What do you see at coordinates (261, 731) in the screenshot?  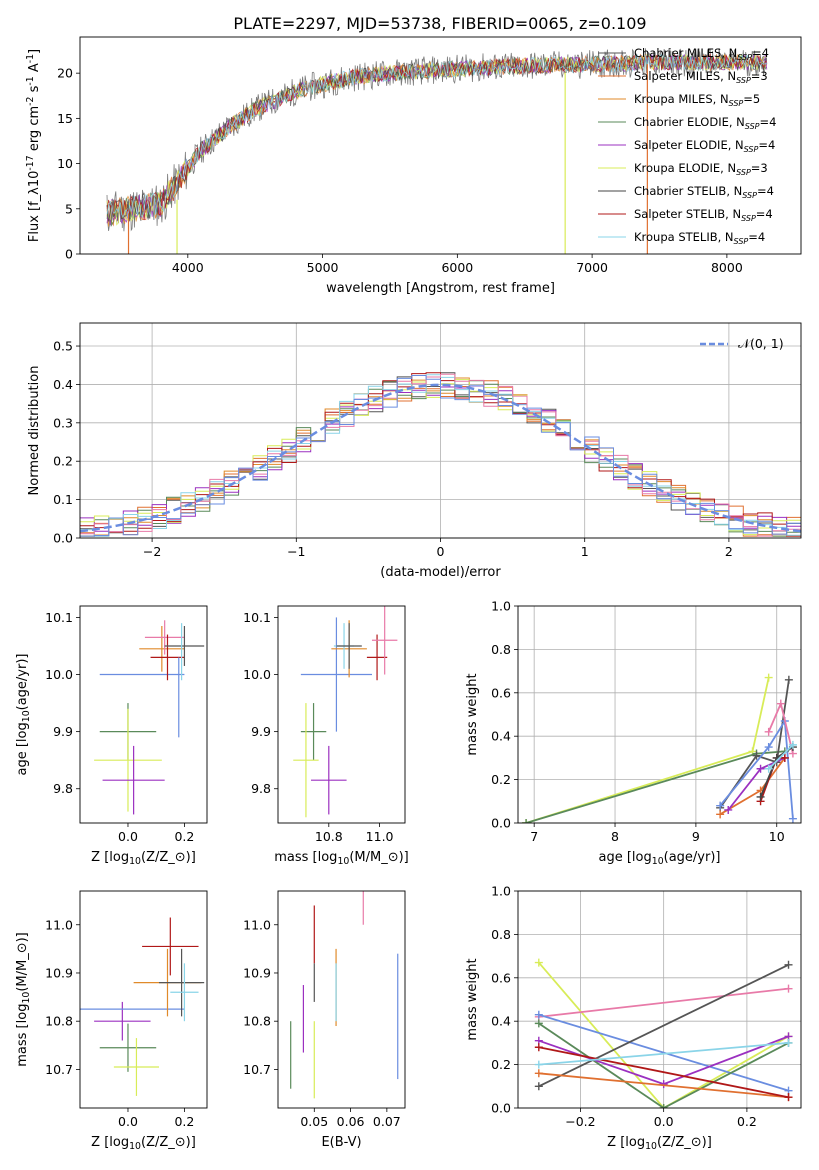 I see `y-tick-label: 9.9` at bounding box center [261, 731].